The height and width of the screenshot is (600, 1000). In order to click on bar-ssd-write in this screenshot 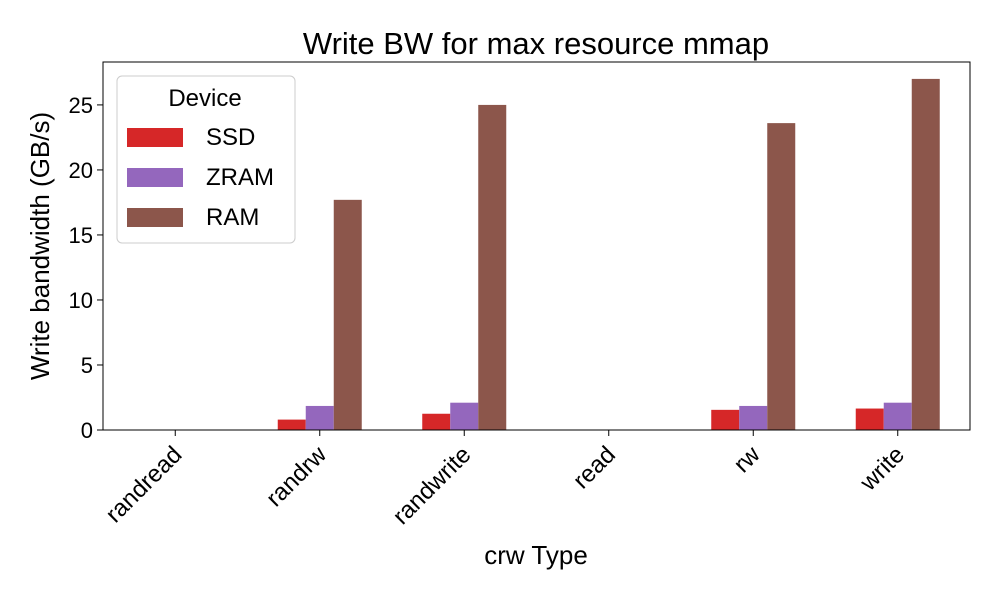, I will do `click(869, 419)`.